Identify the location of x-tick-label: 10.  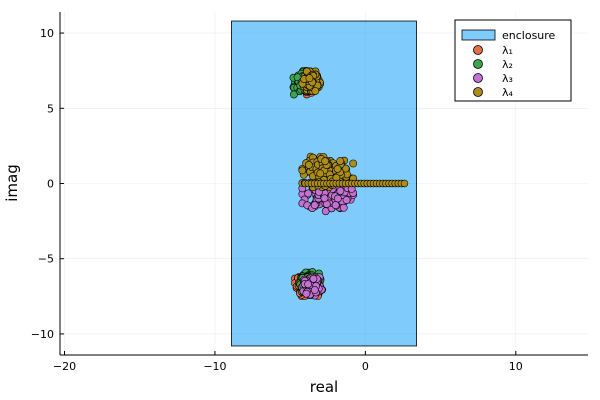
(516, 366).